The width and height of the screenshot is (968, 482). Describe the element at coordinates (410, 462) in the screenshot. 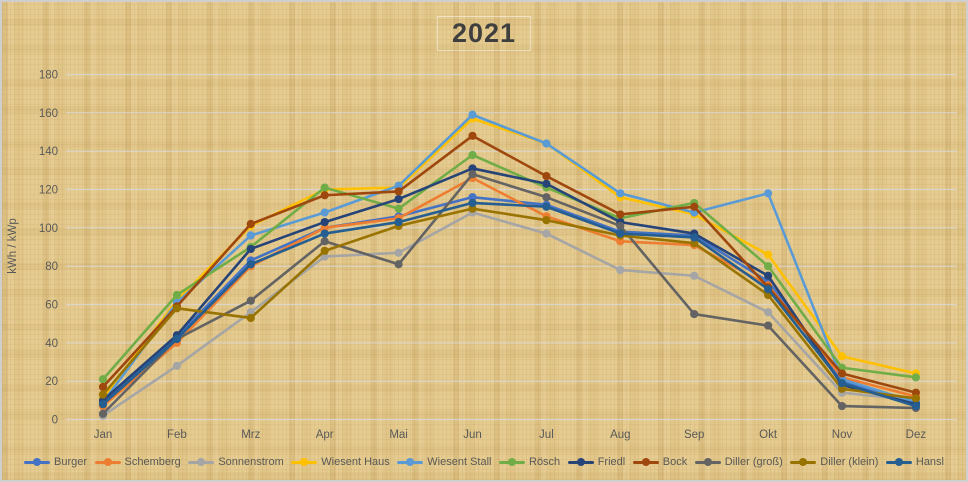

I see `legend-marker-wiesent-stall` at that location.